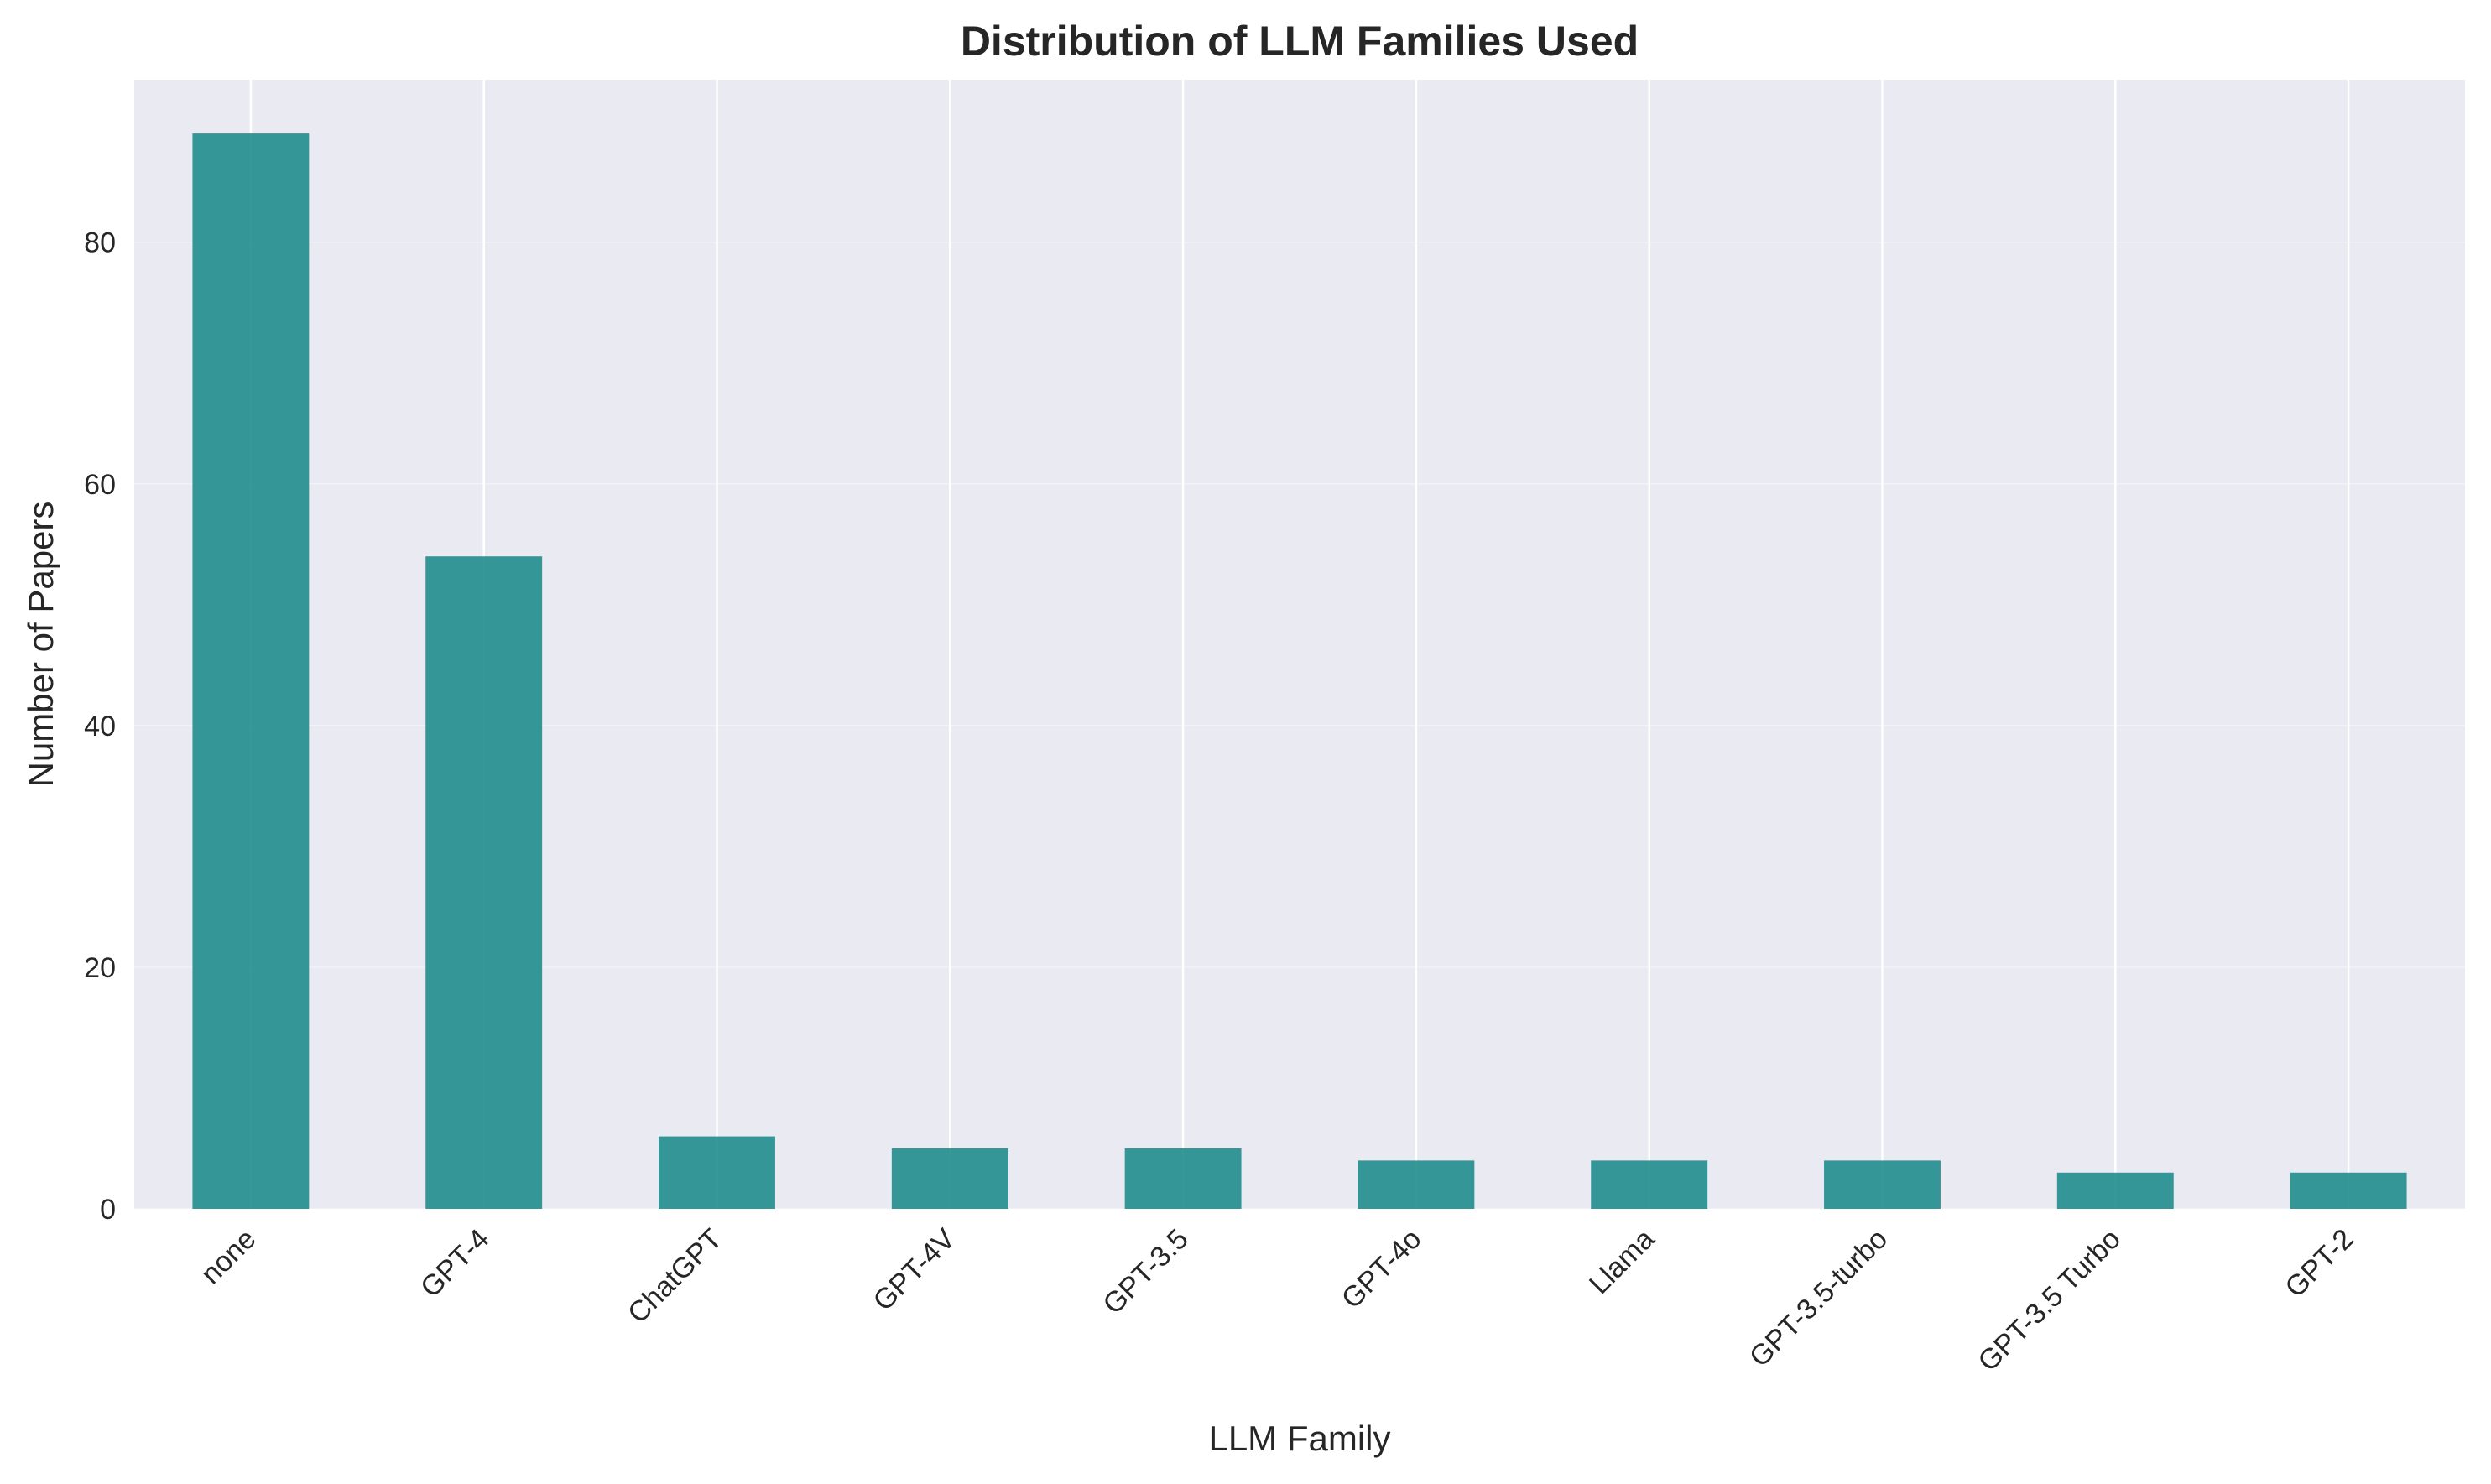 This screenshot has width=2491, height=1484. Describe the element at coordinates (949, 1178) in the screenshot. I see `bar-gpt-4v` at that location.